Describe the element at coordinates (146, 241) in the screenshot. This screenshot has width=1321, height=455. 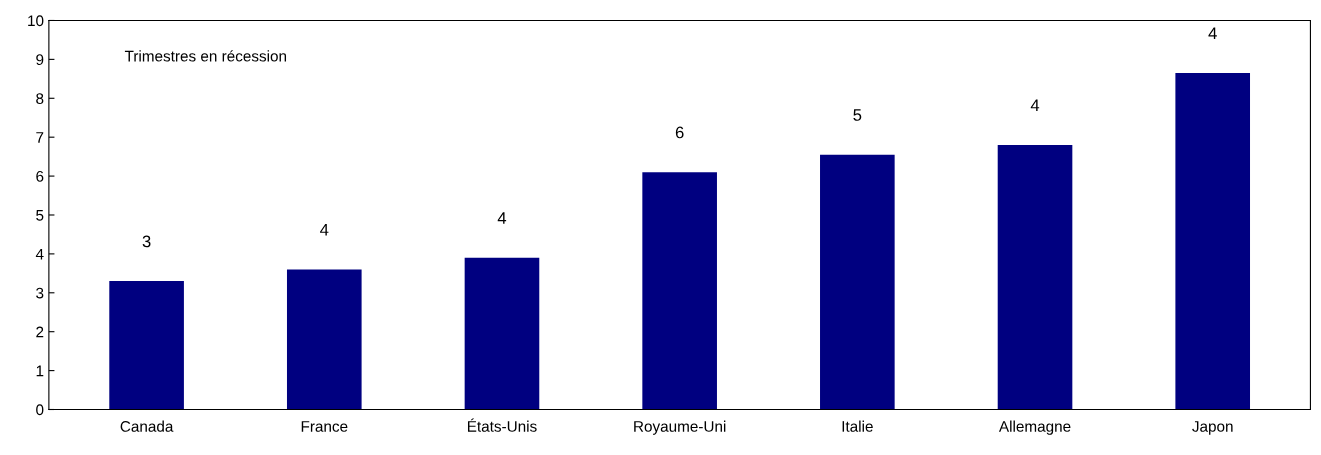
I see `annotation: 3` at that location.